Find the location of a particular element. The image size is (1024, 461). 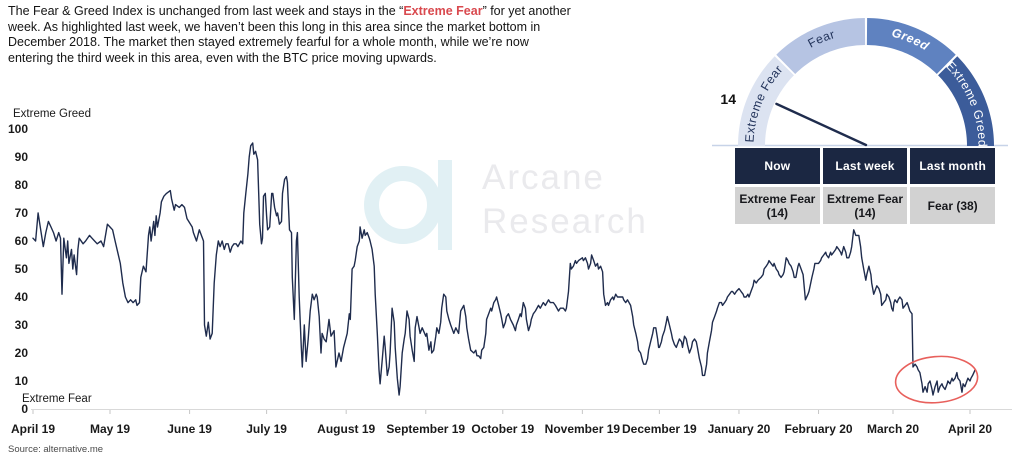

arcane-logo-bar is located at coordinates (445, 205).